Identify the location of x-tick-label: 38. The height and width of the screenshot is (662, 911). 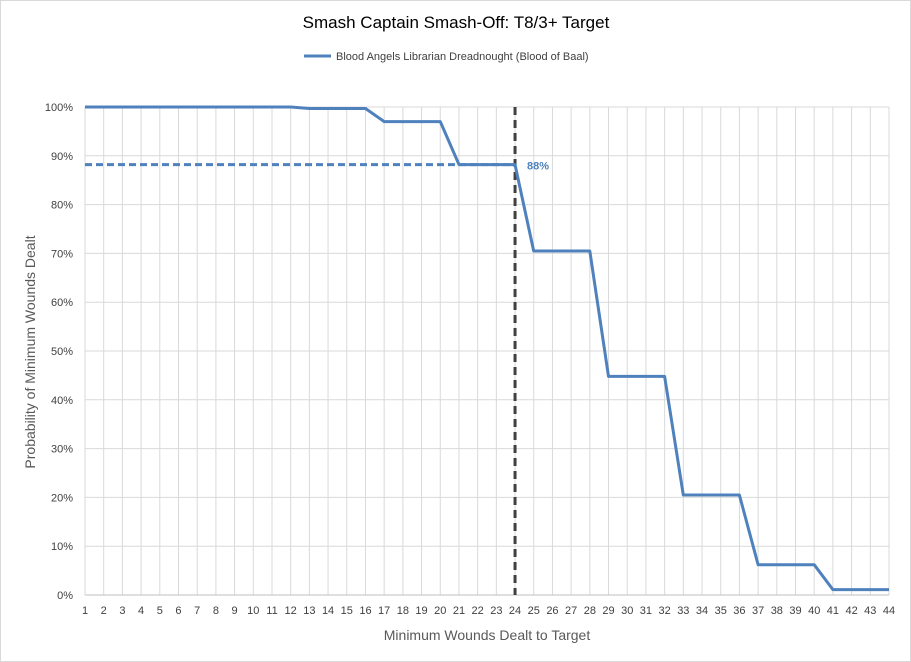
(777, 611).